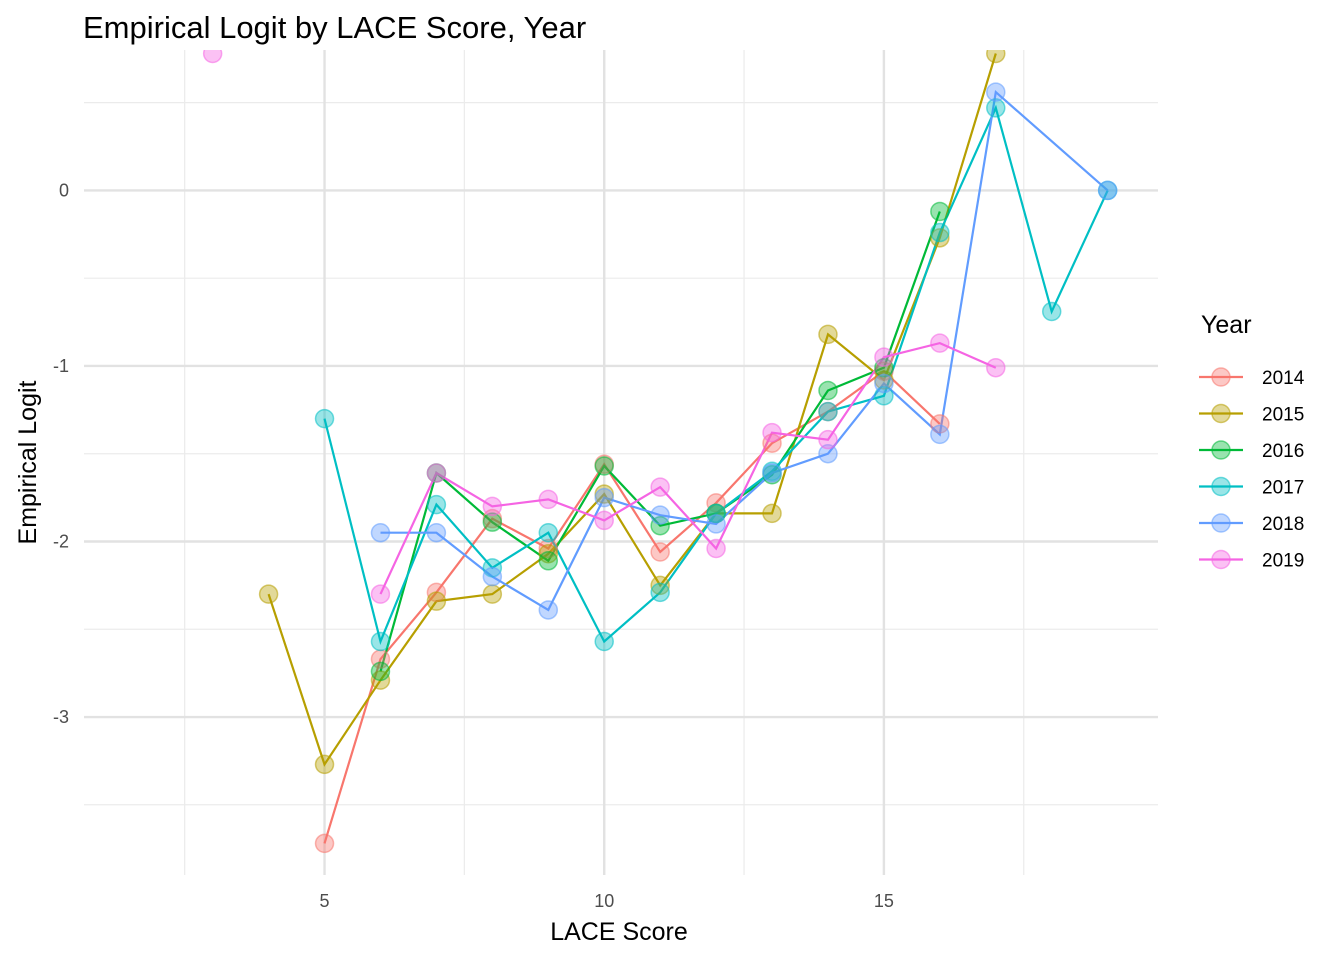 The width and height of the screenshot is (1344, 960). Describe the element at coordinates (61, 541) in the screenshot. I see `y-tick-label: -2` at that location.